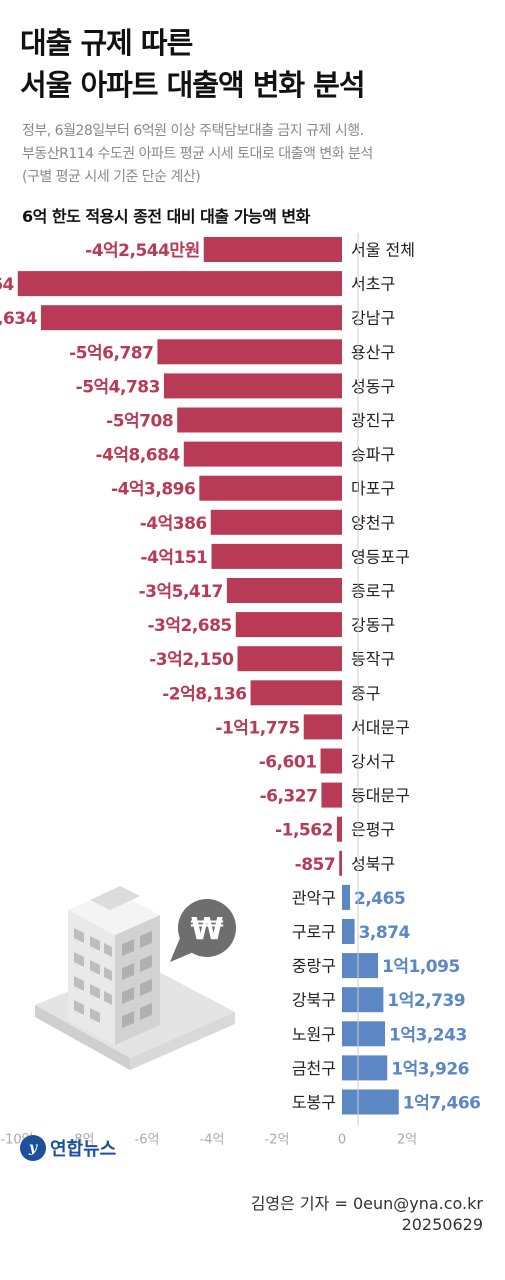 The width and height of the screenshot is (505, 1280). What do you see at coordinates (315, 865) in the screenshot?
I see `value-label: -857` at bounding box center [315, 865].